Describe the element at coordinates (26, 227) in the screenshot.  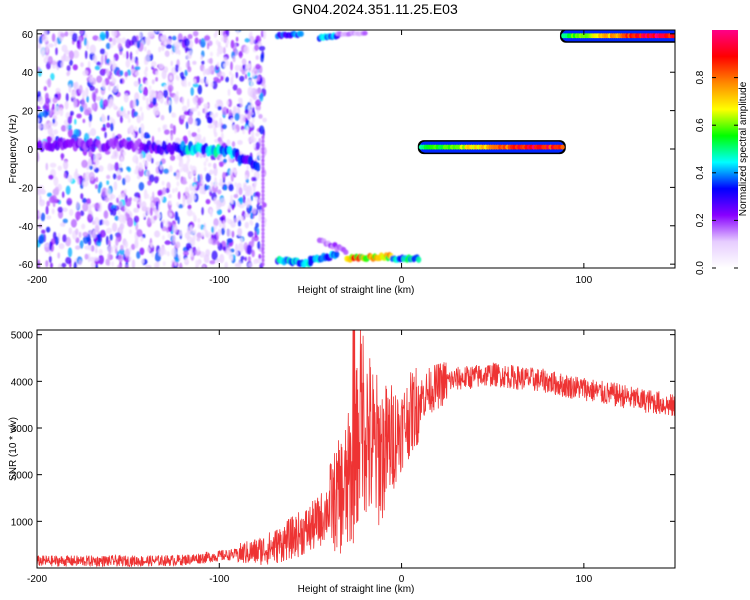
I see `spectrogram-y-tick-label: -40` at that location.